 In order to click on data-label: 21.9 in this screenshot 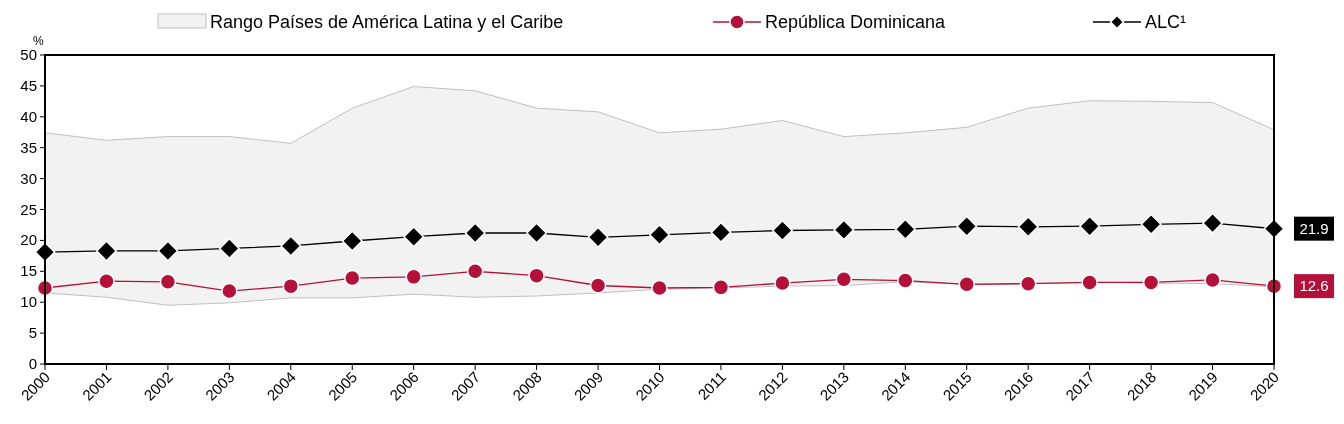, I will do `click(1314, 228)`.